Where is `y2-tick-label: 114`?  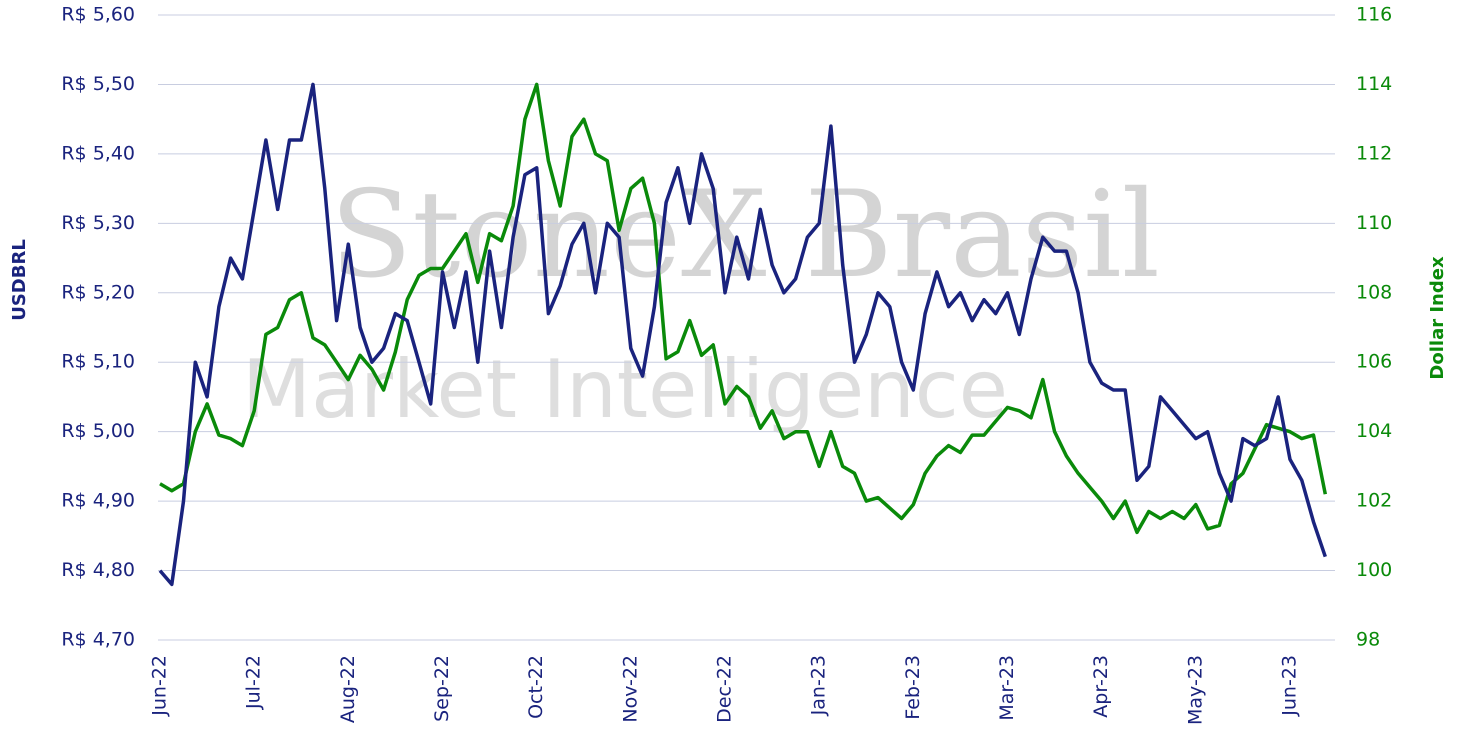 y2-tick-label: 114 is located at coordinates (1374, 84).